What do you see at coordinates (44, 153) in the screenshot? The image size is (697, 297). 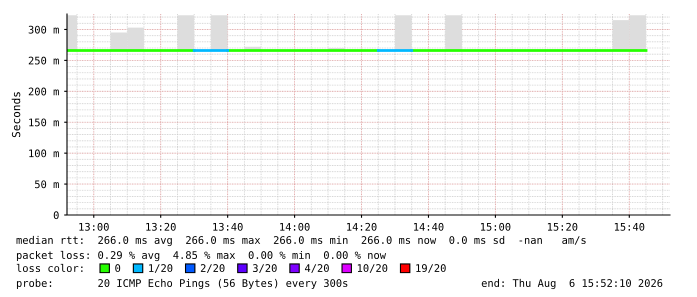 I see `y-tick-label: 100 m` at bounding box center [44, 153].